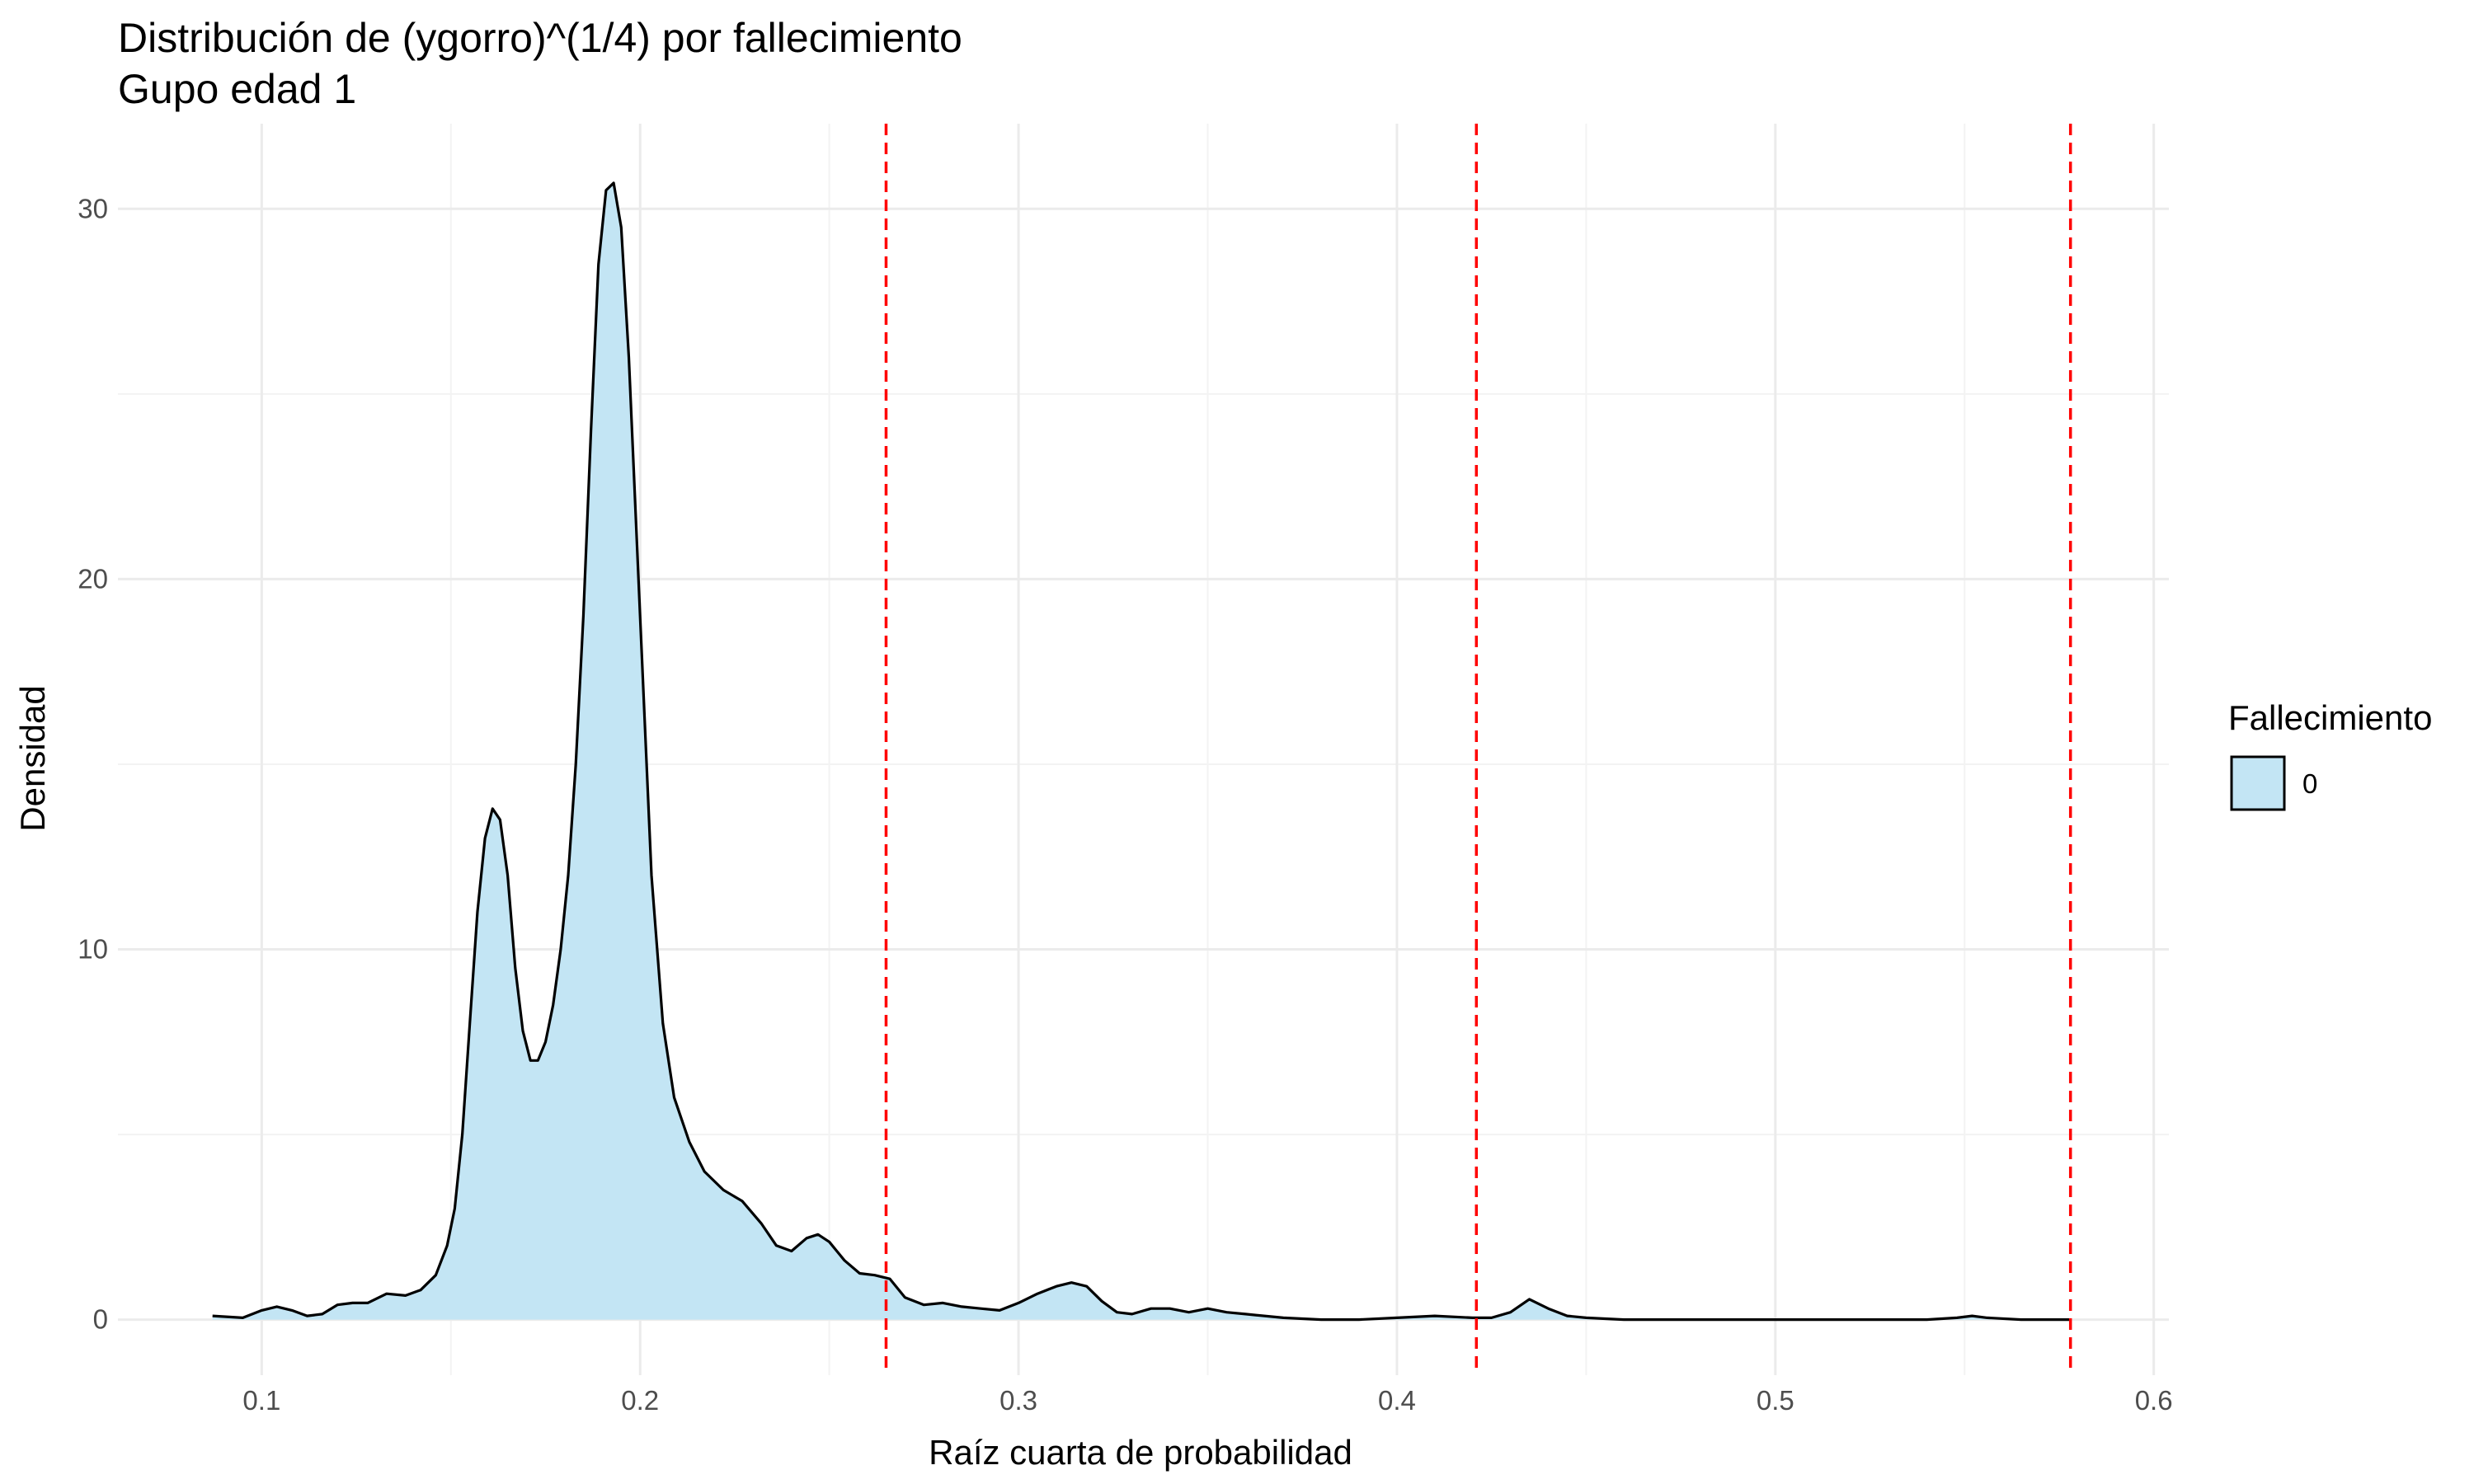  What do you see at coordinates (1207, 1400) in the screenshot?
I see `x-axis-ticks: 0.1 0.2 0.3 0.4 0.5 0.6` at bounding box center [1207, 1400].